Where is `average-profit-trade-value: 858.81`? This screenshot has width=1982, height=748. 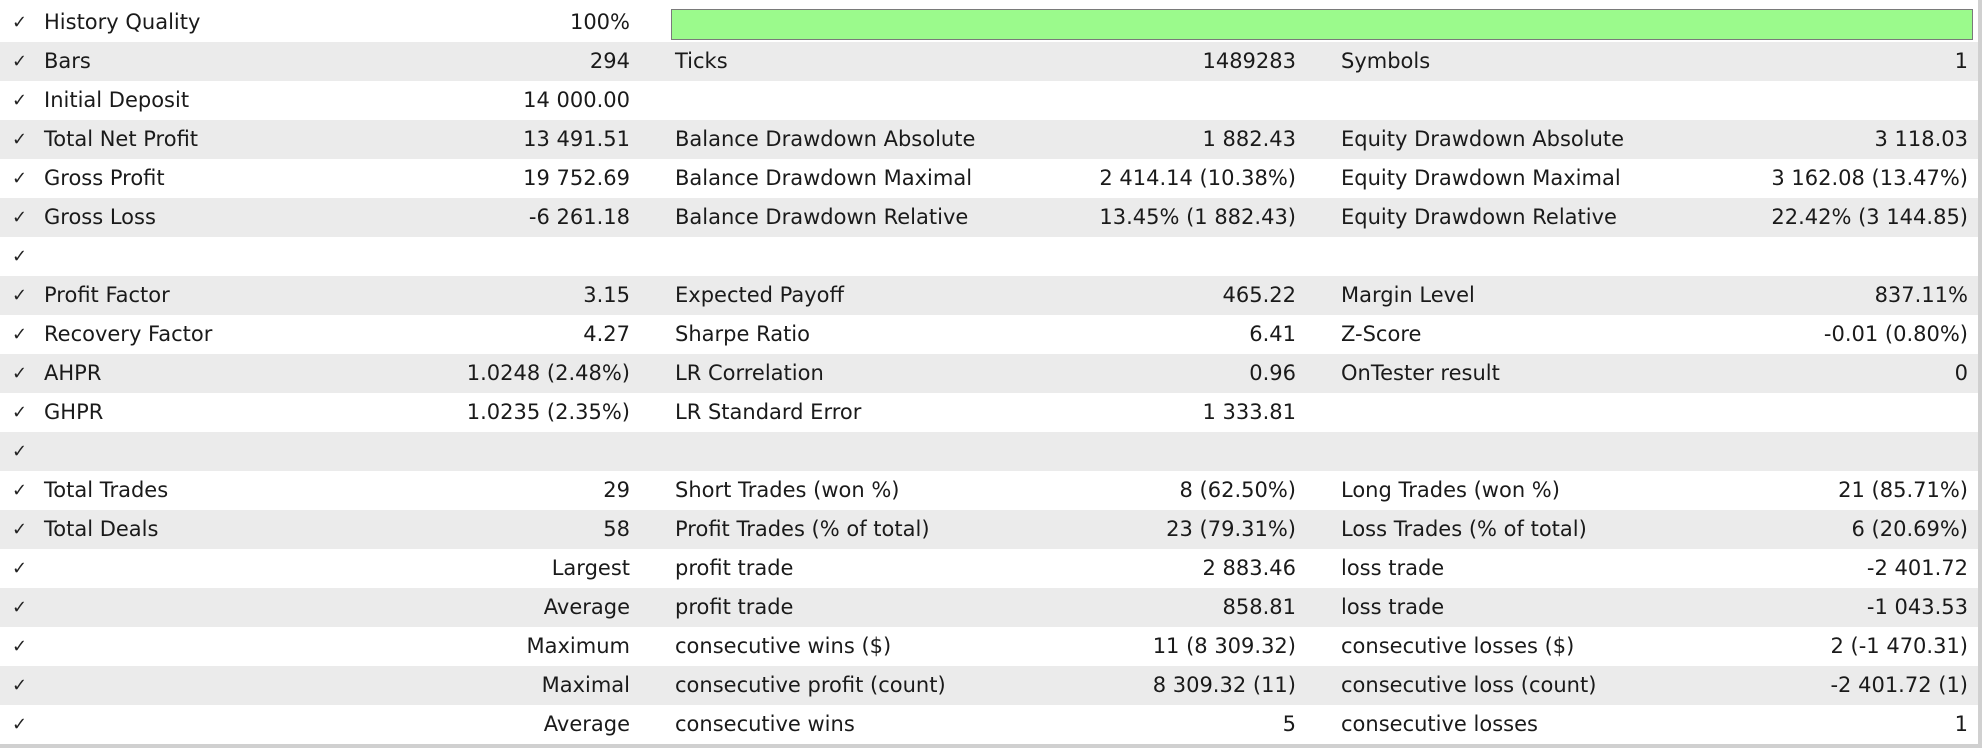 average-profit-trade-value: 858.81 is located at coordinates (1259, 607).